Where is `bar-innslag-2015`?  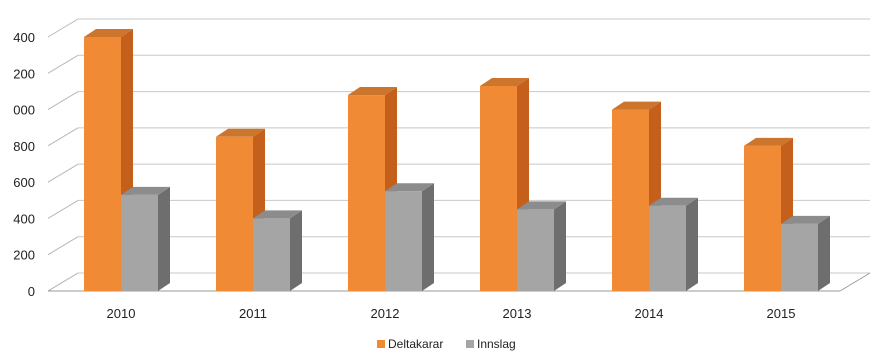 bar-innslag-2015 is located at coordinates (805, 253).